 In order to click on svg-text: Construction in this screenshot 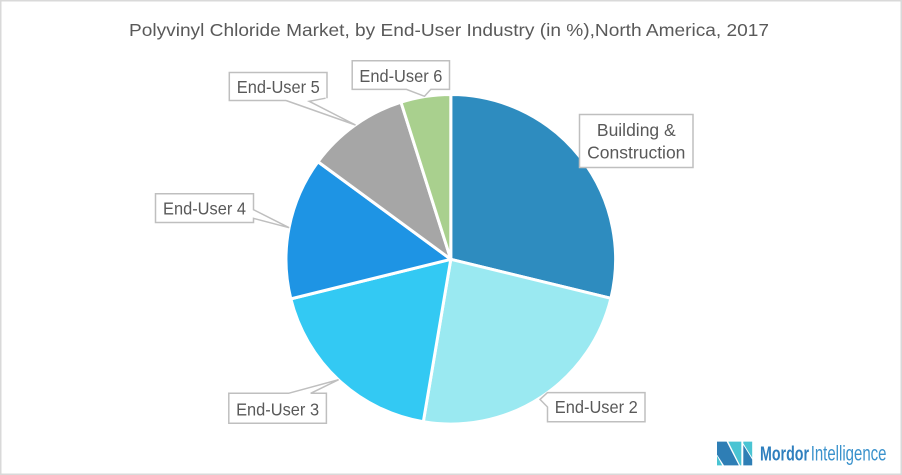, I will do `click(636, 153)`.